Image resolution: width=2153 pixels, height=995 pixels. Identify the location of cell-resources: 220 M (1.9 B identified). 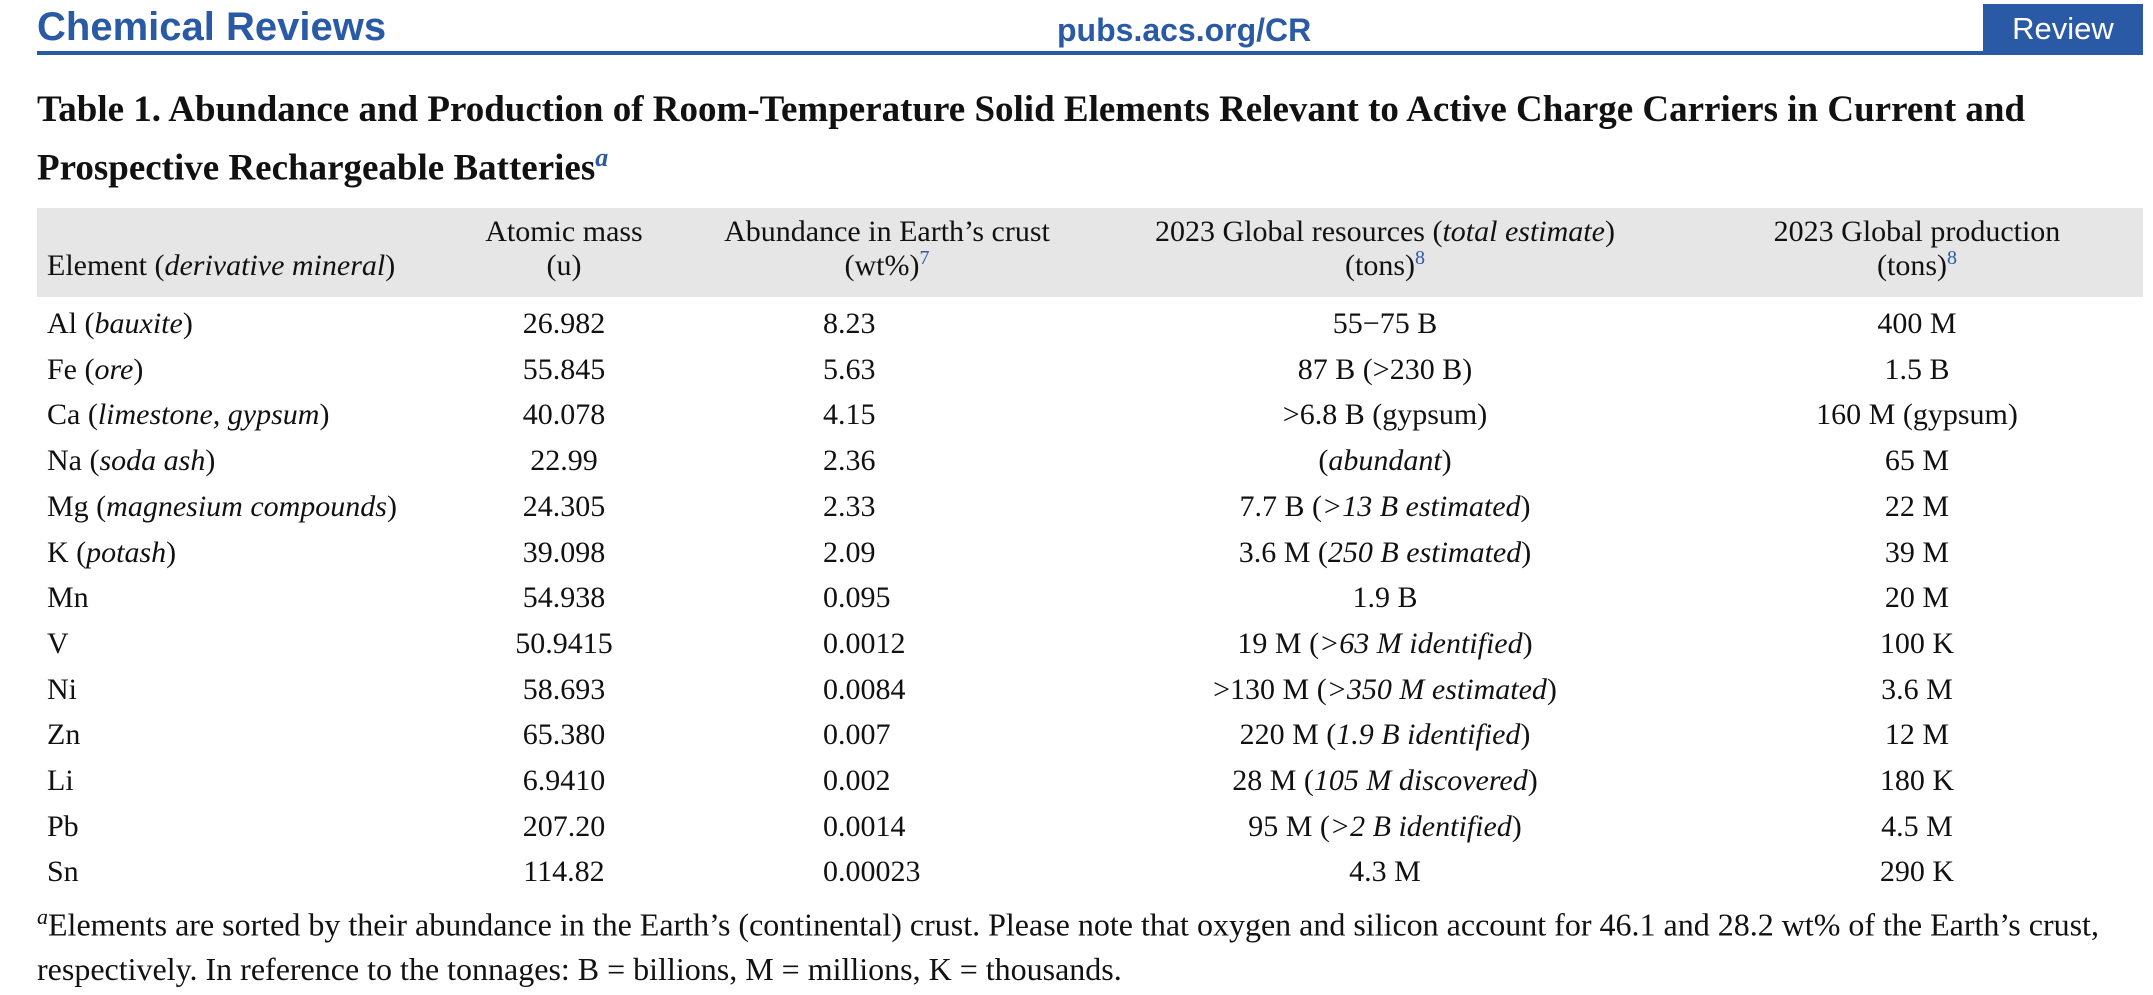
(1385, 735).